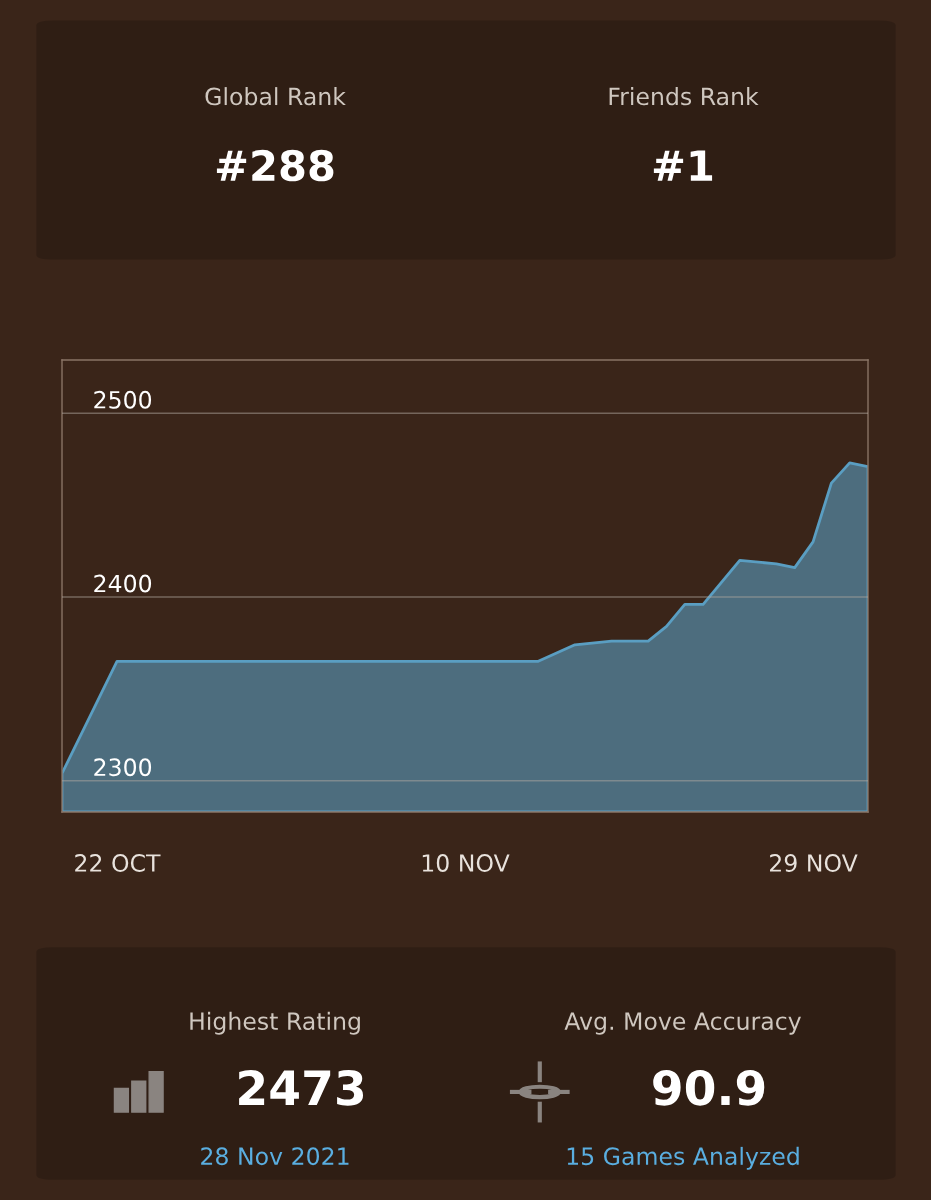 The image size is (931, 1200). Describe the element at coordinates (275, 1156) in the screenshot. I see `text: 28 Nov 2021` at that location.